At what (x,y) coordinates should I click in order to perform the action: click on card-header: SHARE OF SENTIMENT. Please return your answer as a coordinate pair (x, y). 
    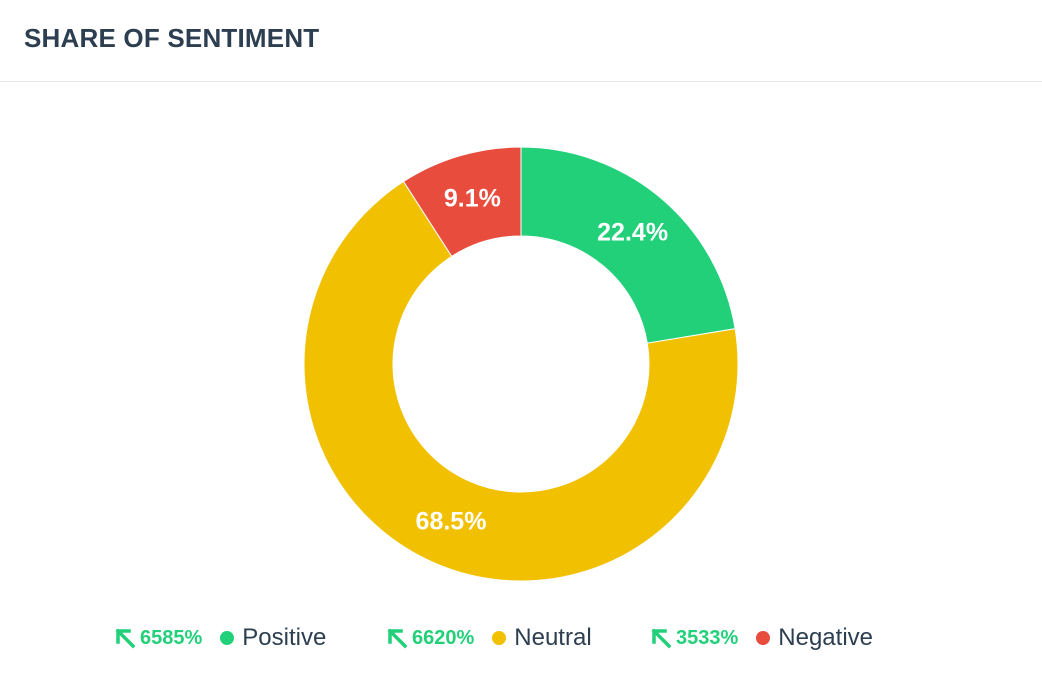
    Looking at the image, I should click on (521, 41).